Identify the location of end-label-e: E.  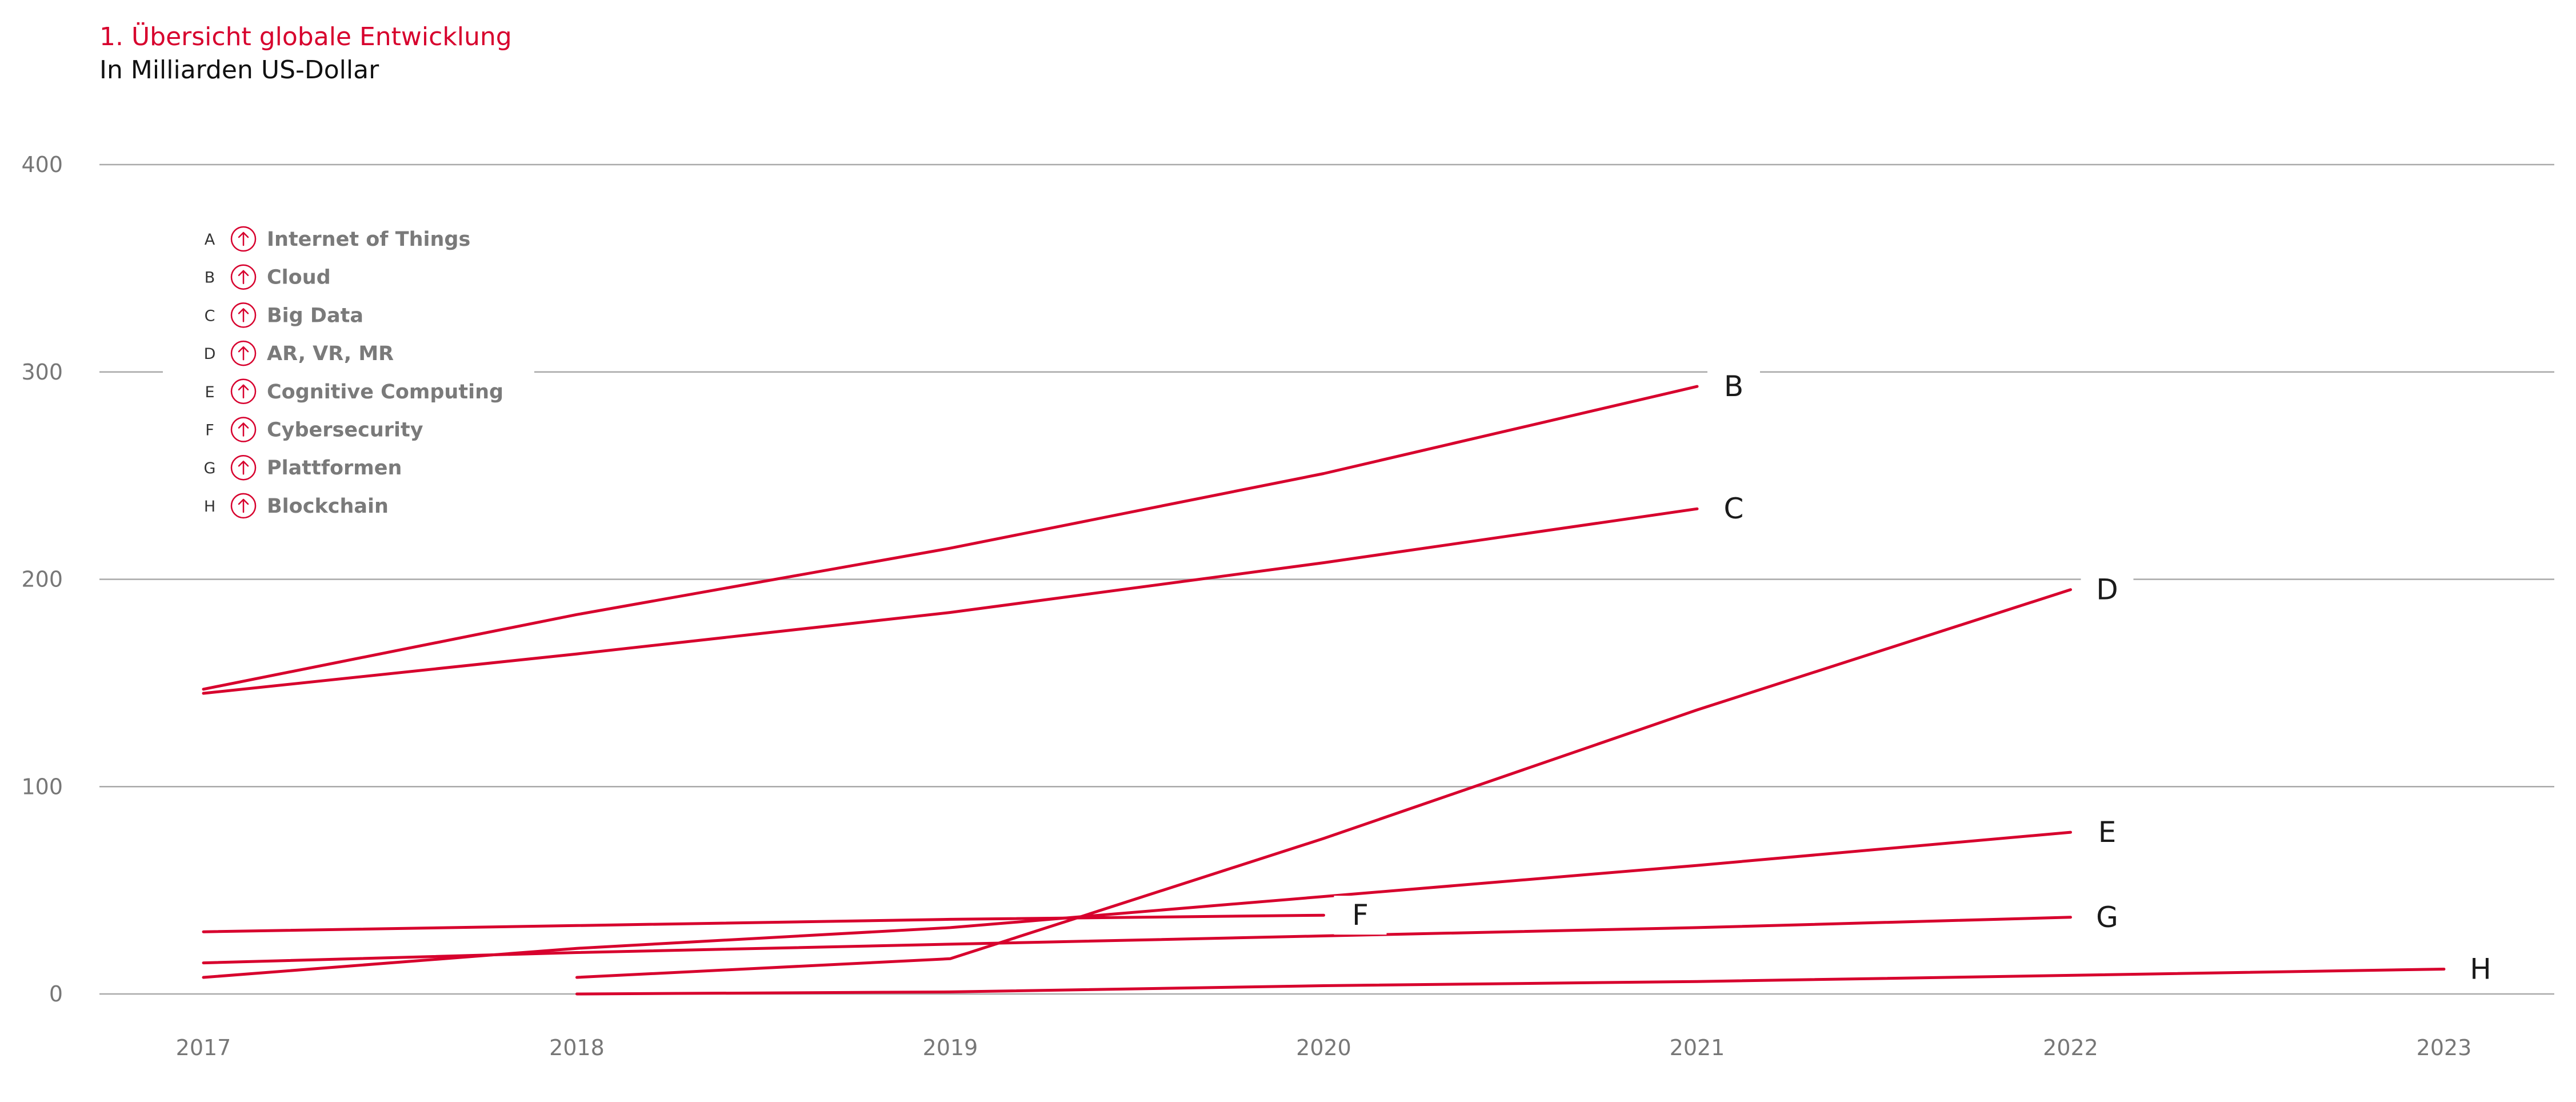
(2107, 832).